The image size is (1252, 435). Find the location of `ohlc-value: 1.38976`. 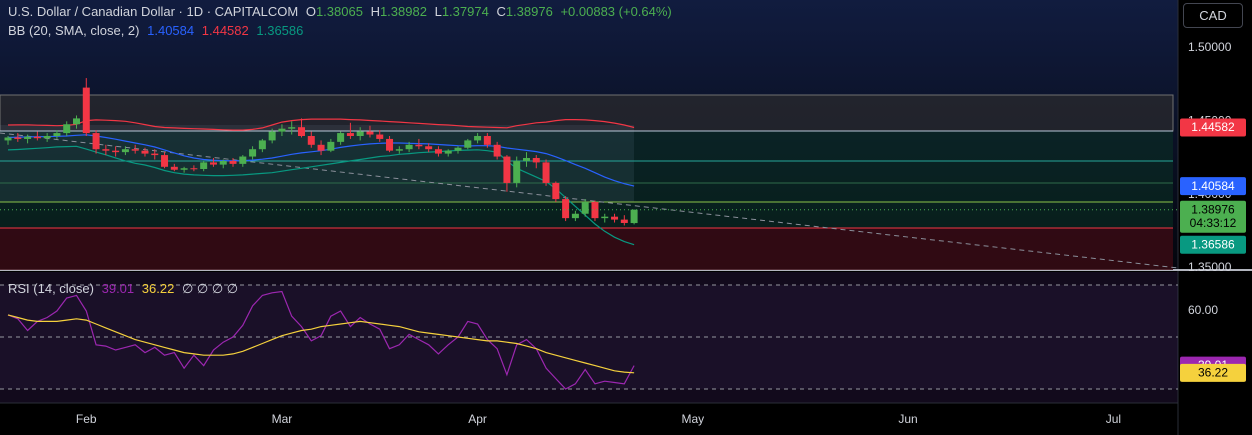

ohlc-value: 1.38976 is located at coordinates (529, 11).